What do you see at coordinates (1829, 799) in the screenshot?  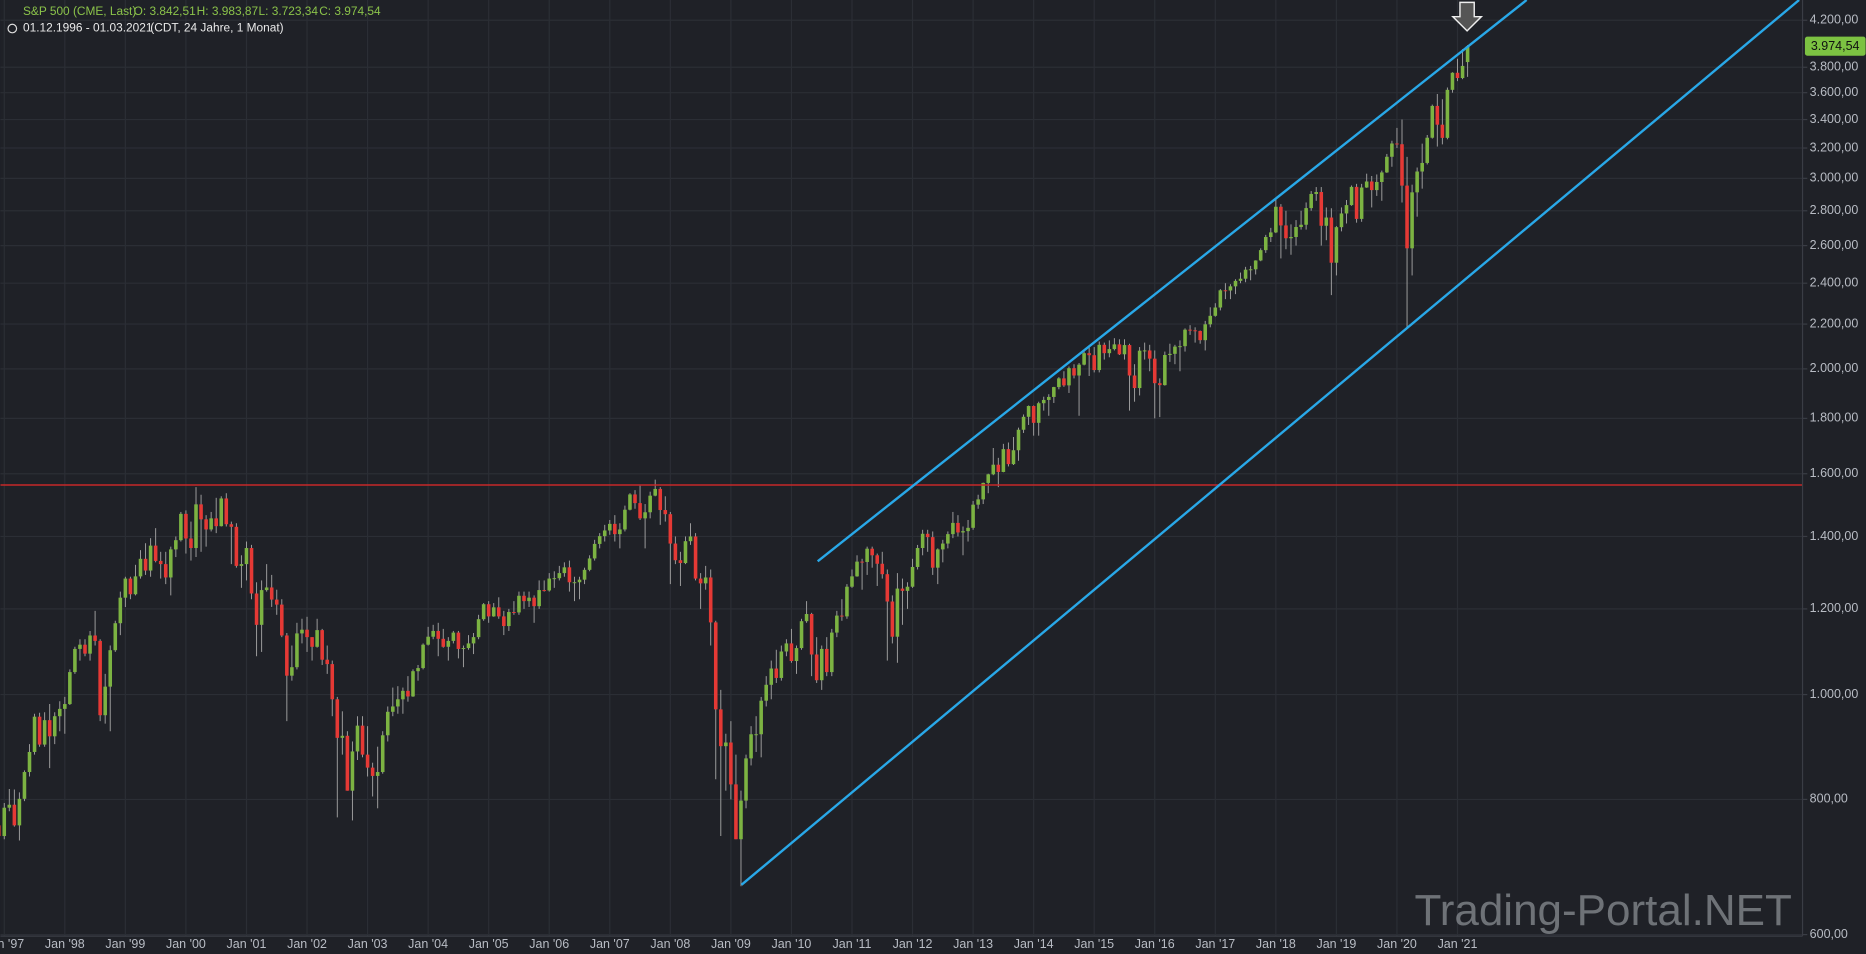 I see `y-tick-label: 800,00` at bounding box center [1829, 799].